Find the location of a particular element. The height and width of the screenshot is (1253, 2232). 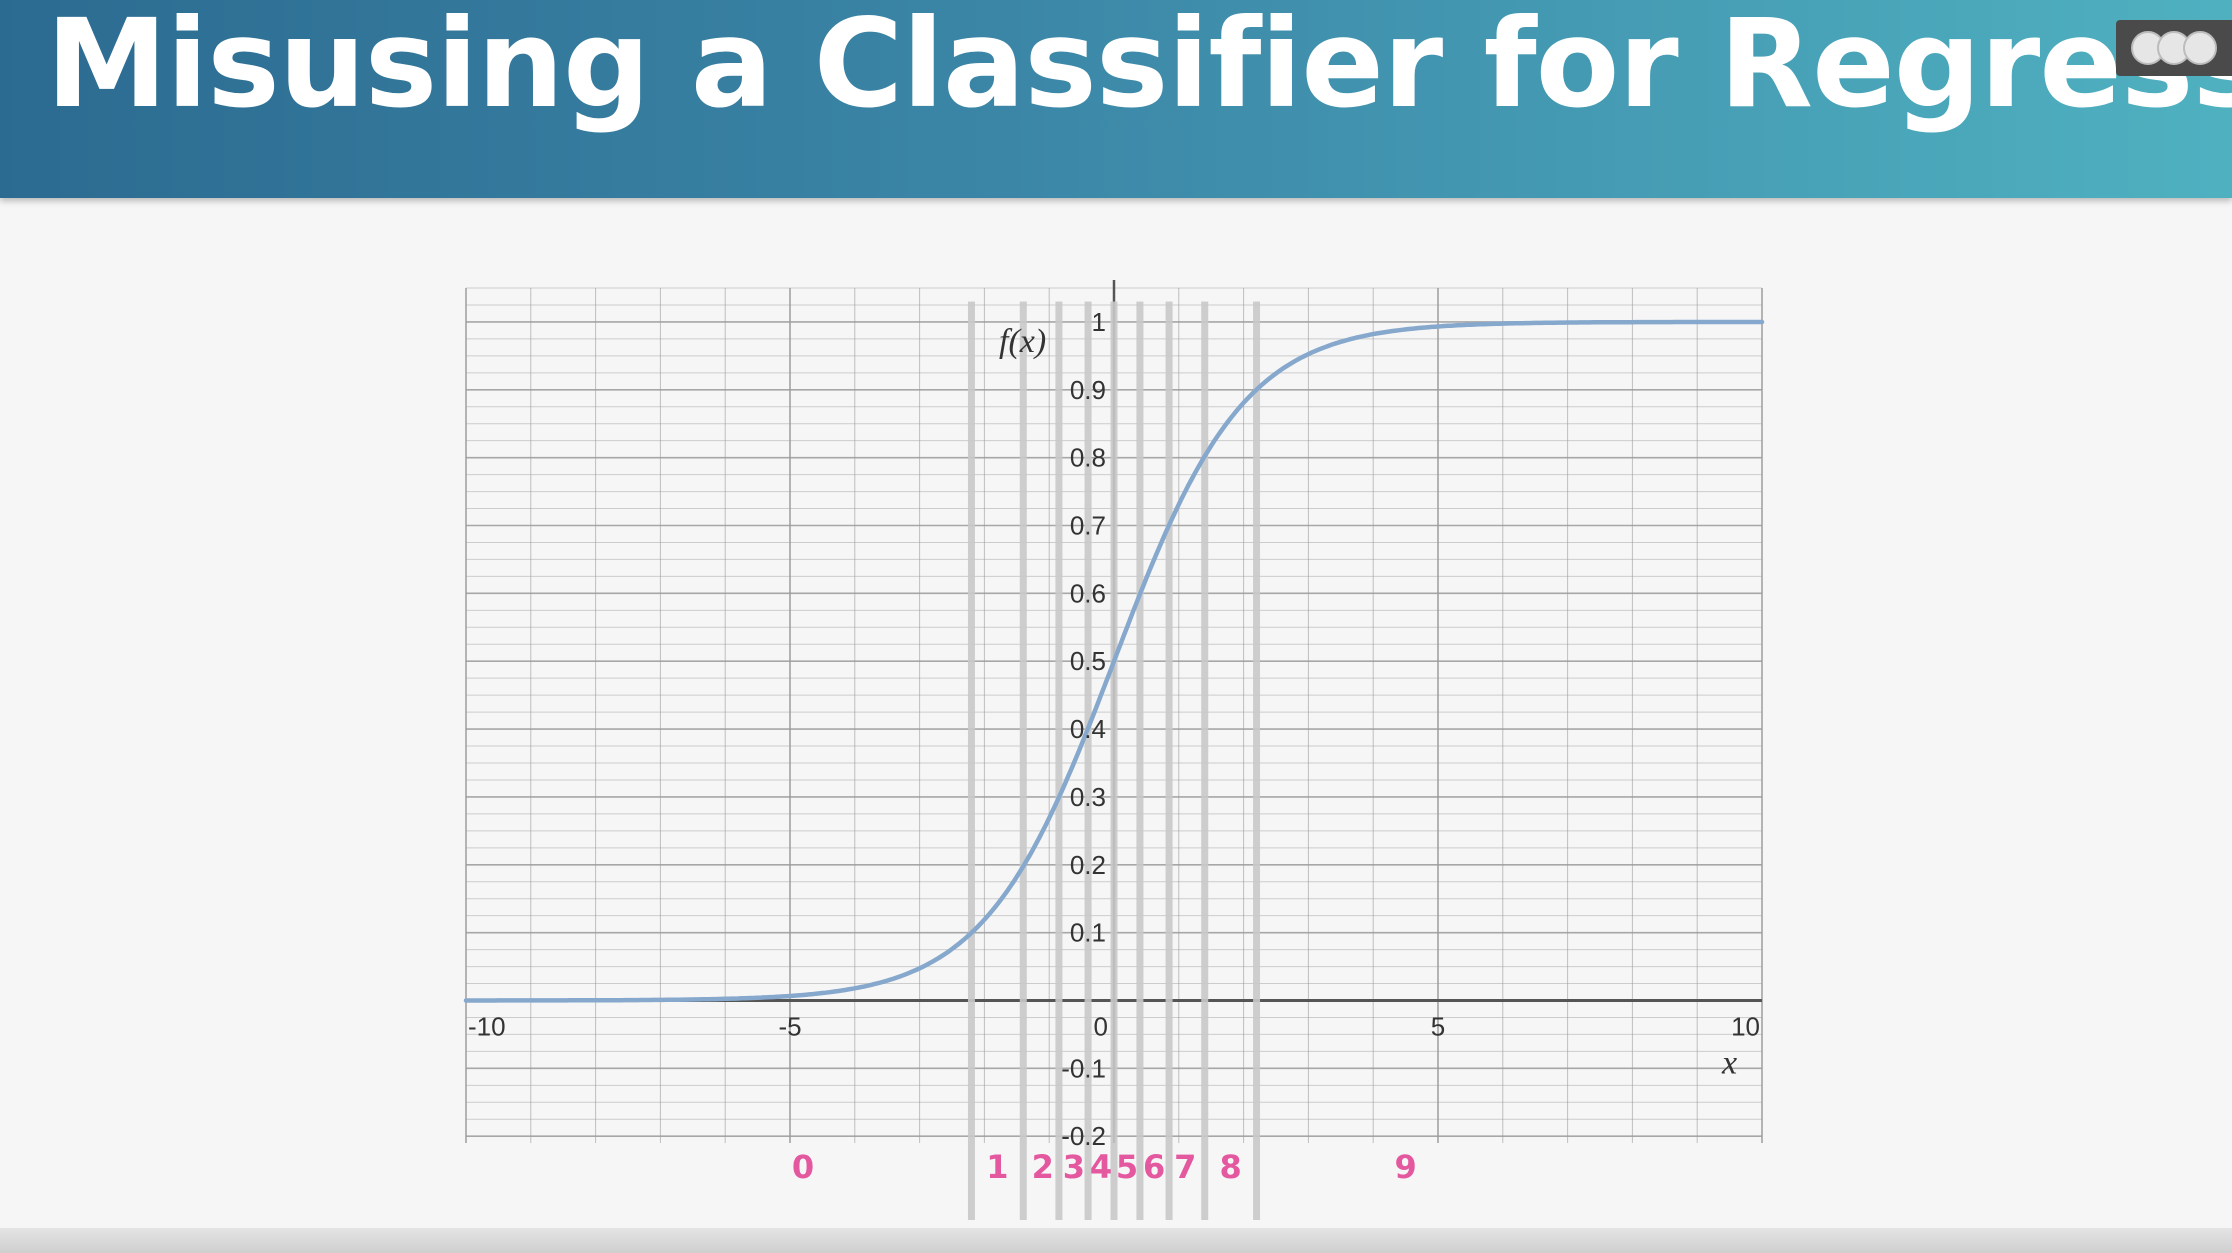

y-tick-label: 0.3 is located at coordinates (1088, 797).